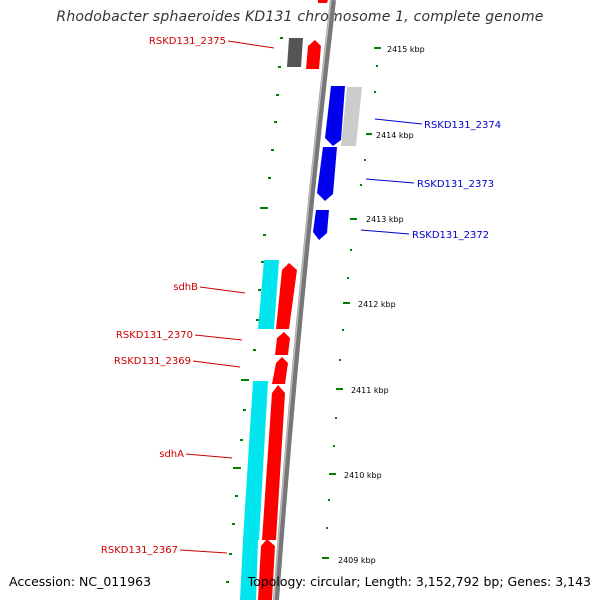 The height and width of the screenshot is (600, 600). Describe the element at coordinates (395, 135) in the screenshot. I see `scale-tick-label: 2414 kbp` at that location.